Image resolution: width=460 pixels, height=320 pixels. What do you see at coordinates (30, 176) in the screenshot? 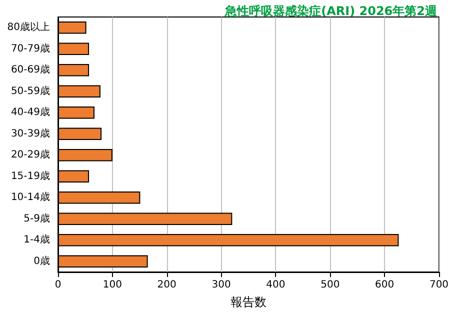
I see `y-tick-label: 15-19歳` at bounding box center [30, 176].